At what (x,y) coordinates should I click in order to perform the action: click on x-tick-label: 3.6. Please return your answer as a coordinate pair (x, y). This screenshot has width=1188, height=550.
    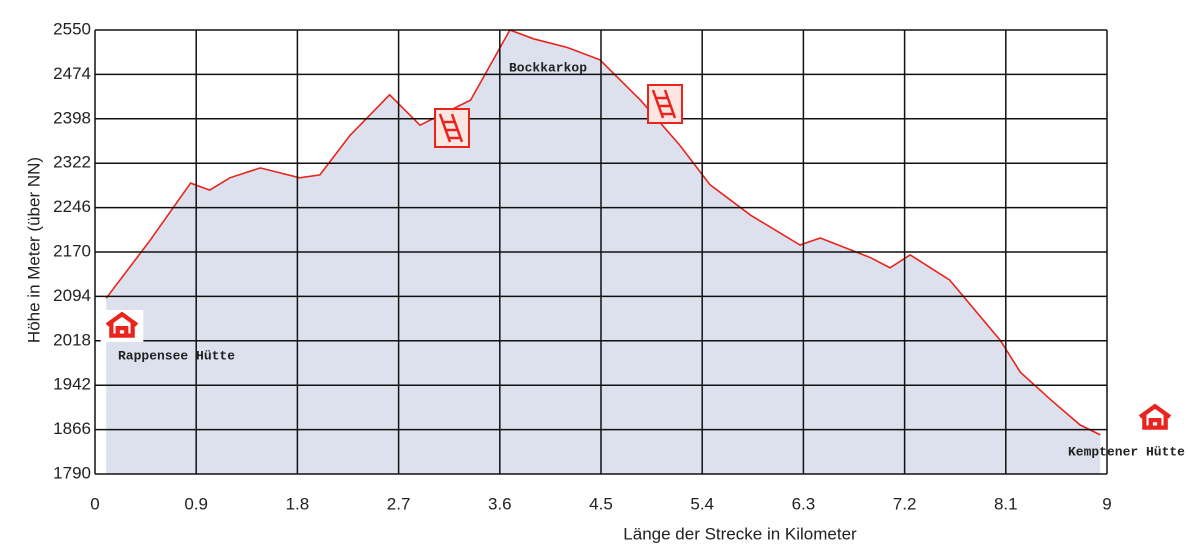
    Looking at the image, I should click on (500, 503).